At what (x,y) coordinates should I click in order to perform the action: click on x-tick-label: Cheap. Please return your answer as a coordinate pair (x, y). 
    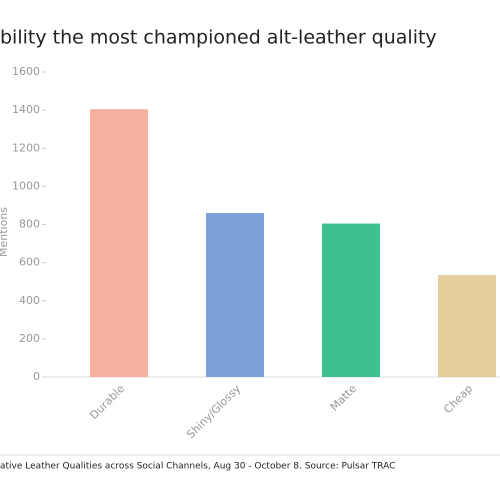
    Looking at the image, I should click on (458, 399).